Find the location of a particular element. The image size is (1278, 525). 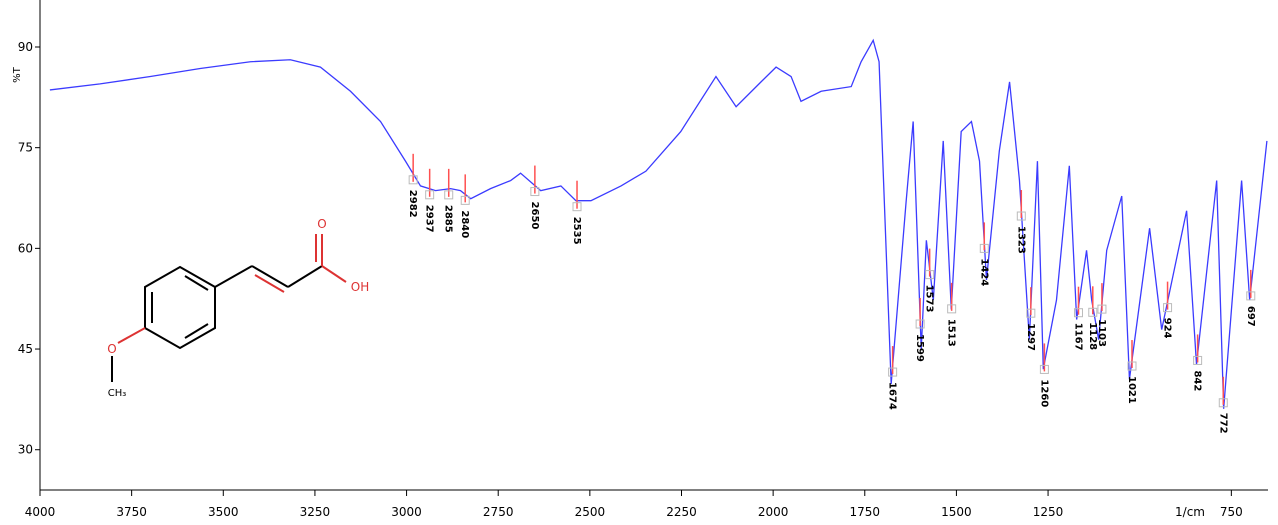

x-tick-label: 4000 is located at coordinates (40, 512).